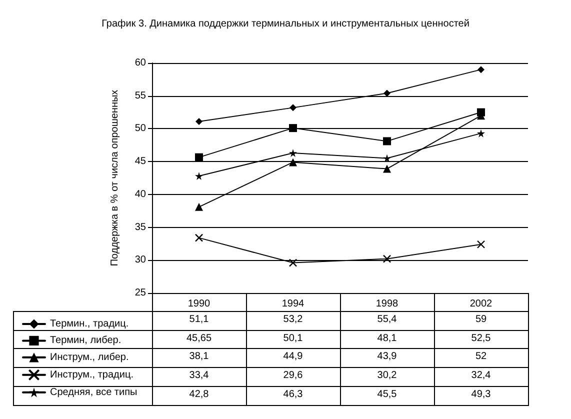 The width and height of the screenshot is (571, 419). What do you see at coordinates (140, 293) in the screenshot?
I see `y-tick-label: 25` at bounding box center [140, 293].